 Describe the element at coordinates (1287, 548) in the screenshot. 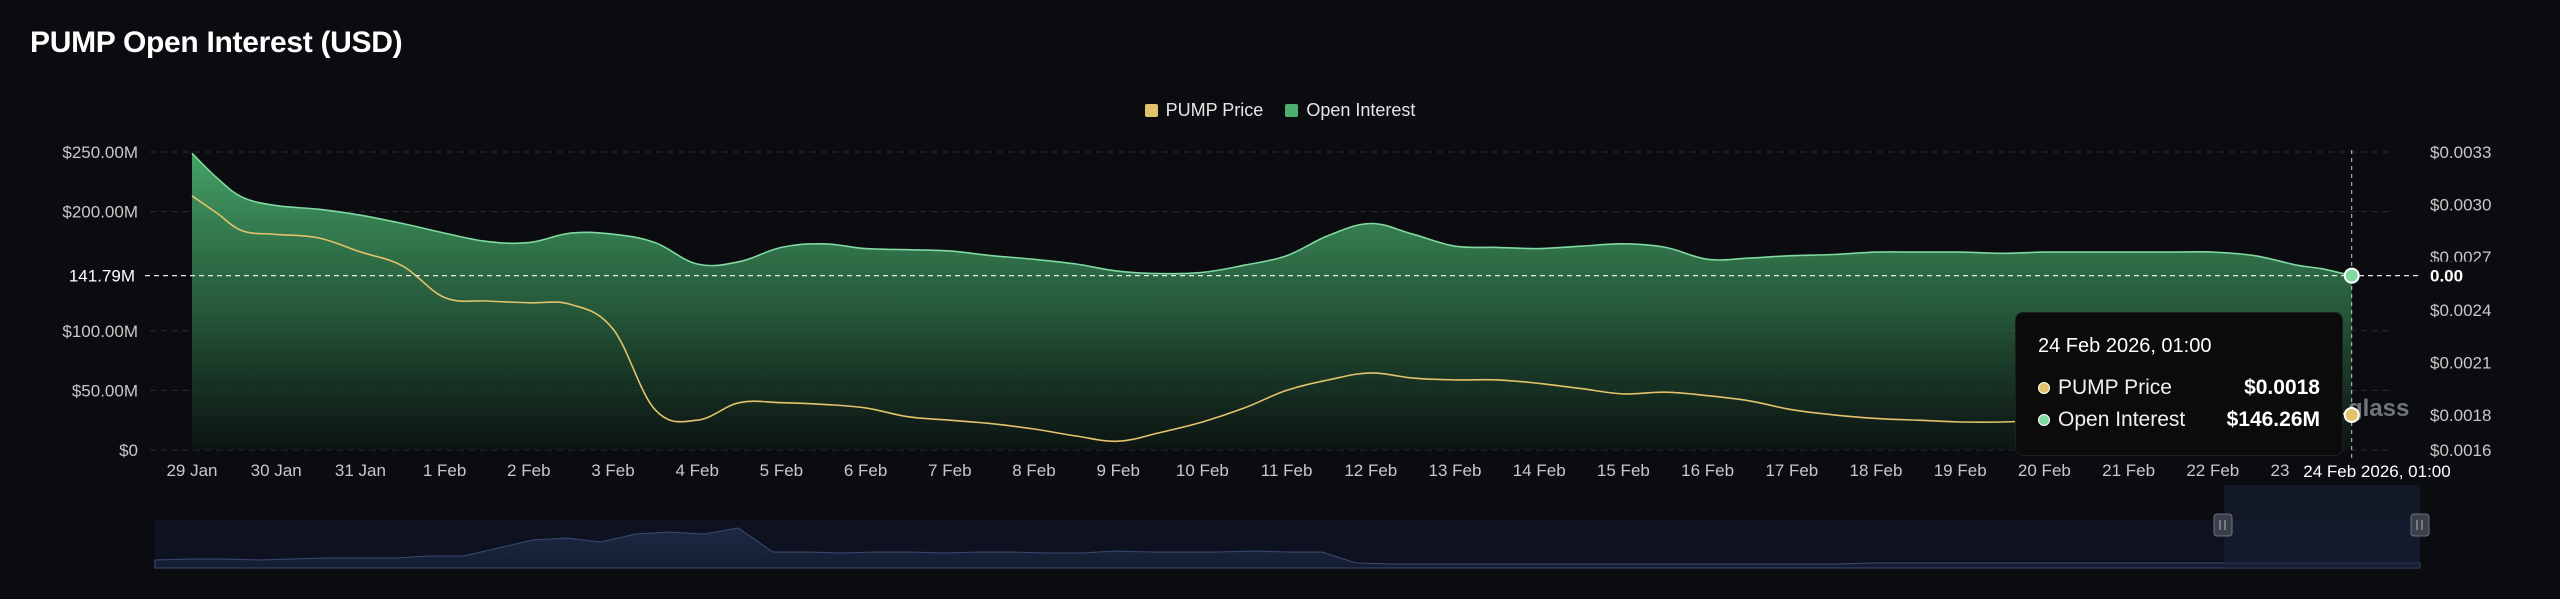

I see `navigator-mini-series` at that location.